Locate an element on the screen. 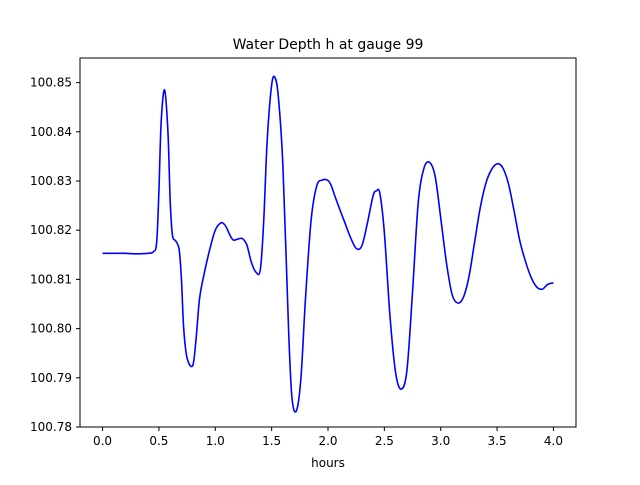  x-tick-label: 0.0 is located at coordinates (102, 441).